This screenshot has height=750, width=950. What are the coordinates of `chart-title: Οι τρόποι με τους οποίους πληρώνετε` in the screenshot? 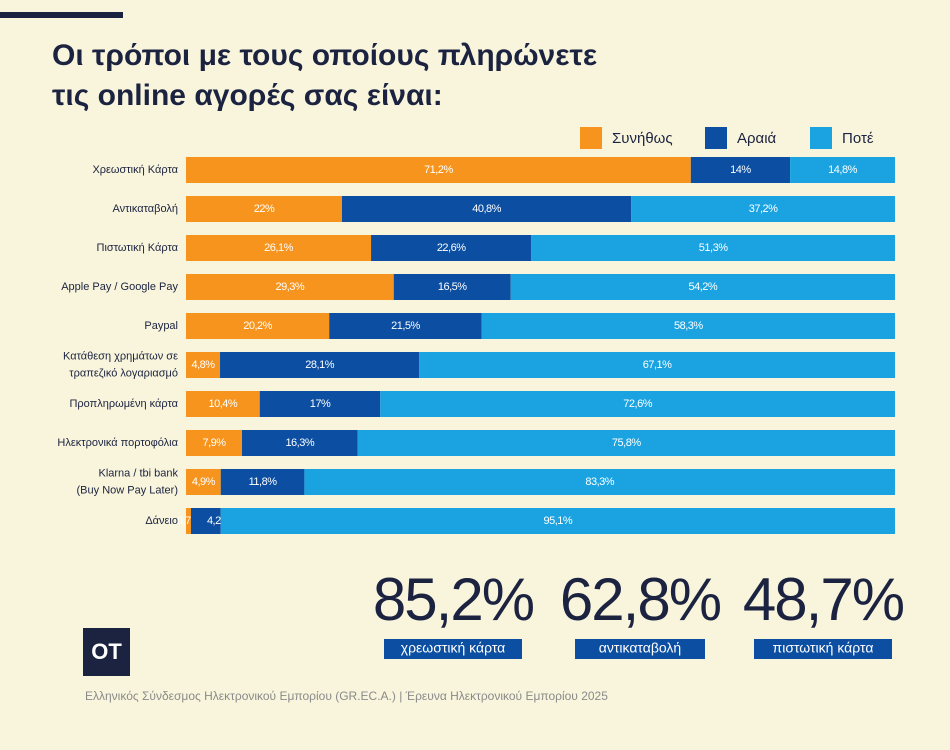 It's located at (324, 55).